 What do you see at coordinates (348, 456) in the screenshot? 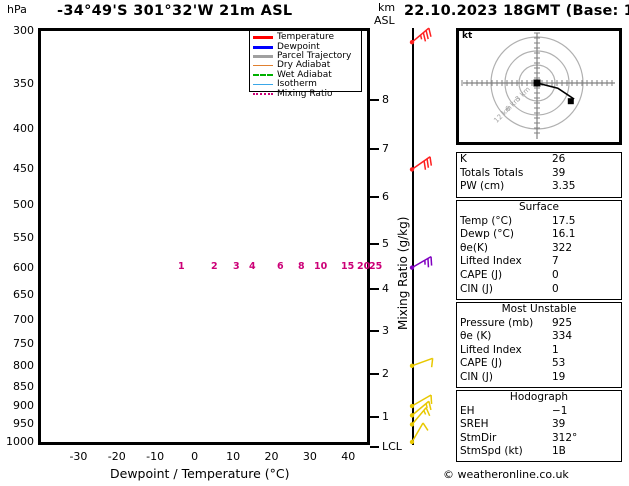
I see `temp-tick-40: 40` at bounding box center [348, 456].